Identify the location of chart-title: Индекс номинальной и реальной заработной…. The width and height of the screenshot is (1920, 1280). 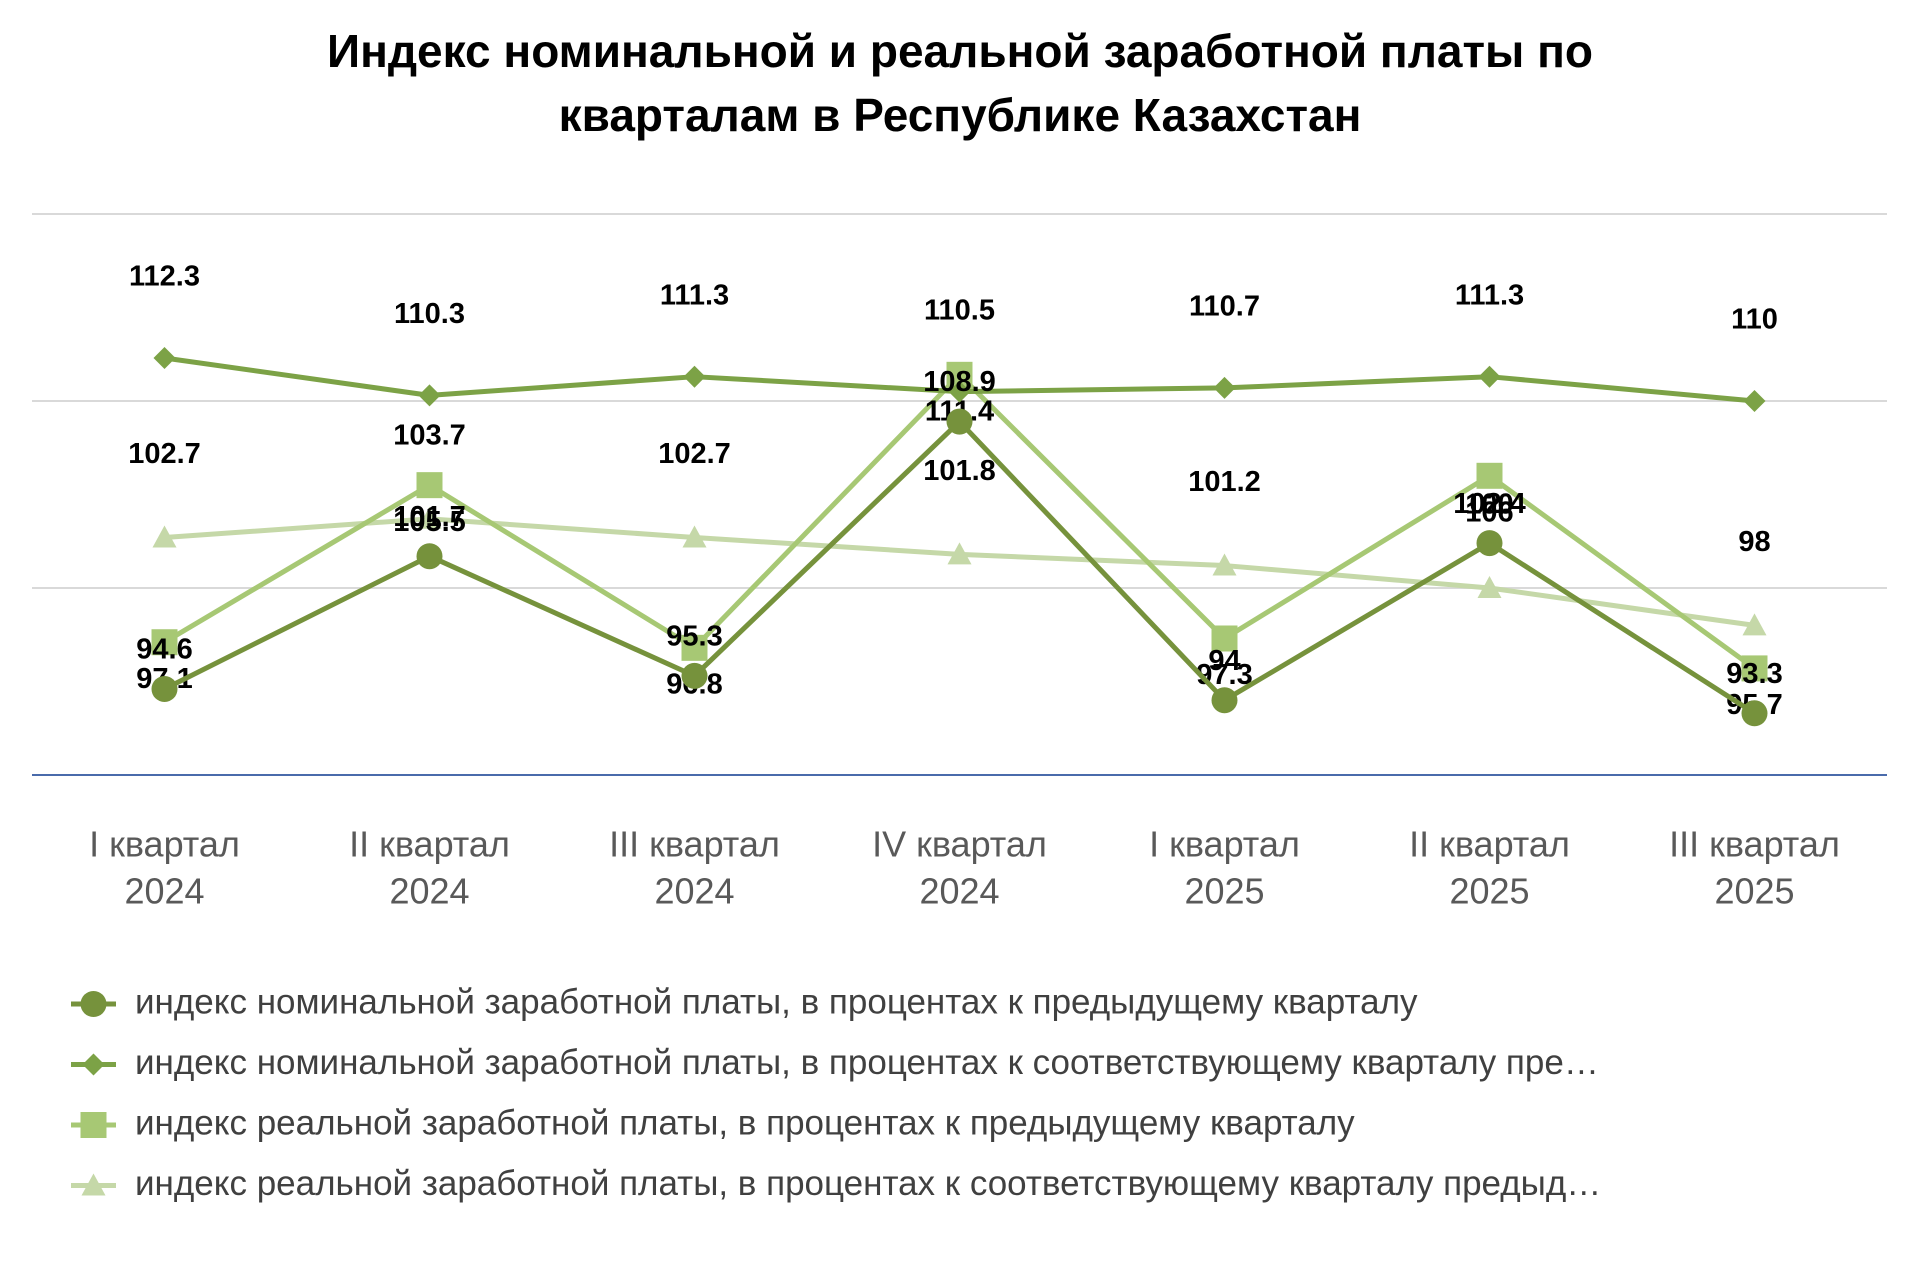
(960, 51).